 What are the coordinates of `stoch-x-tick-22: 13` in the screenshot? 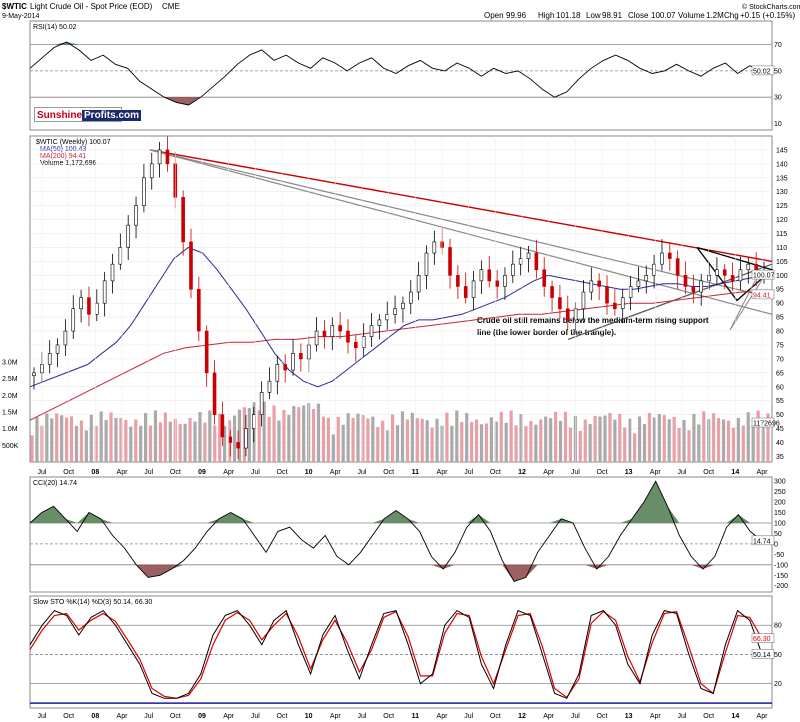 It's located at (629, 716).